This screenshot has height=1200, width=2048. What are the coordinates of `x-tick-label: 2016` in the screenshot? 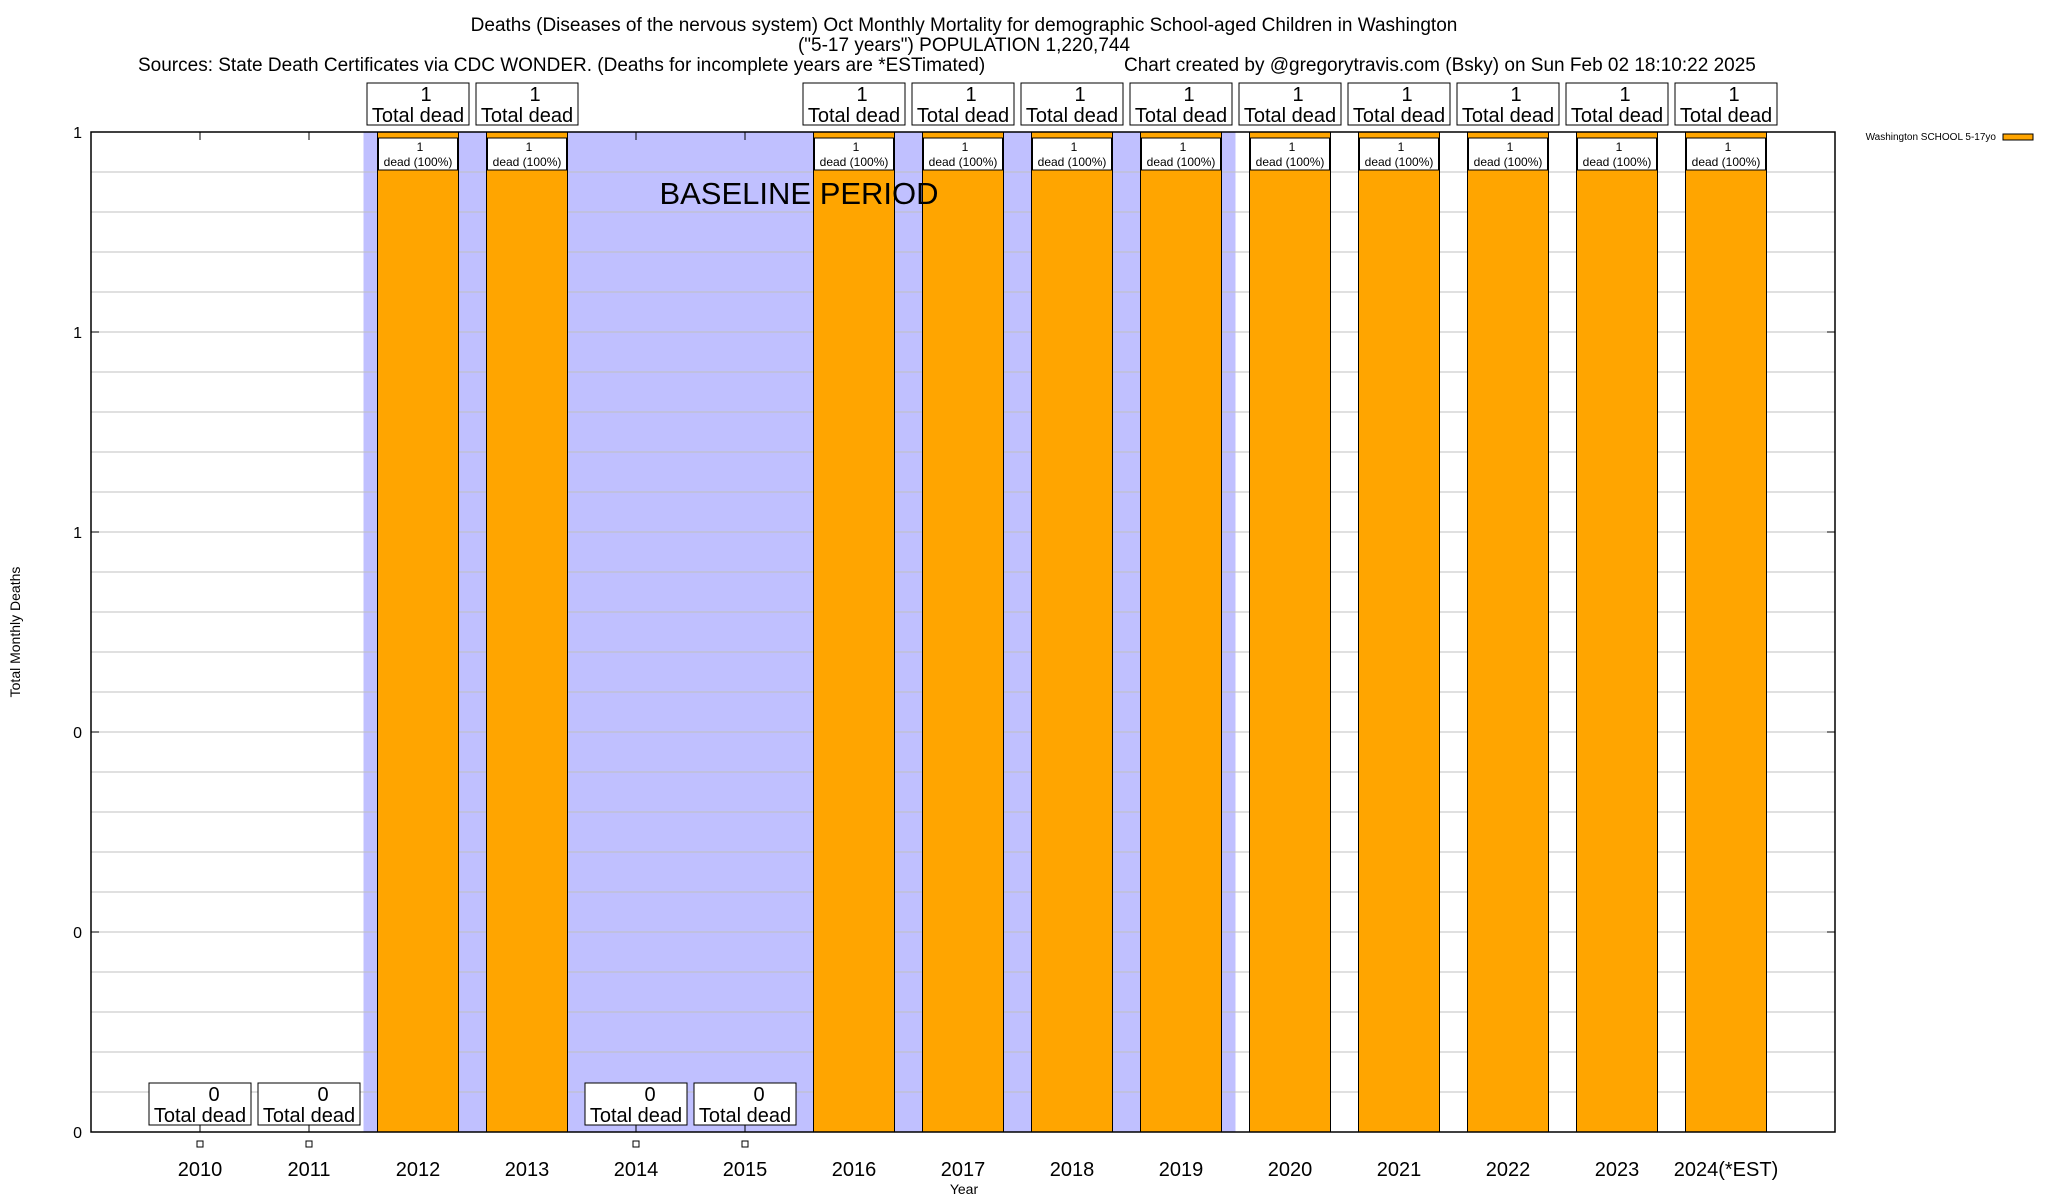 It's located at (854, 1170).